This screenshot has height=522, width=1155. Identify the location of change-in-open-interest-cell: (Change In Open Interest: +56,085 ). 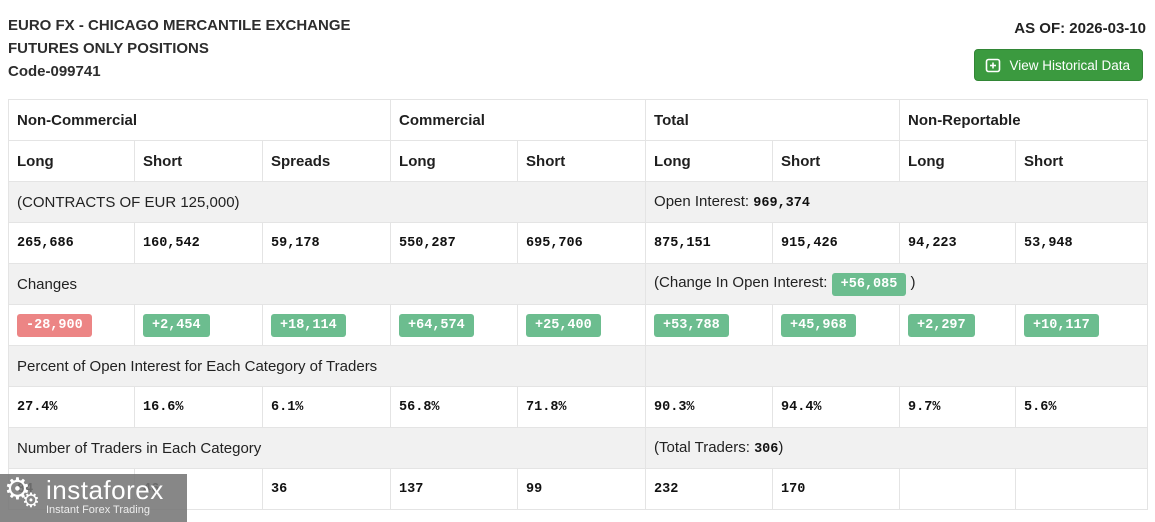
(897, 284).